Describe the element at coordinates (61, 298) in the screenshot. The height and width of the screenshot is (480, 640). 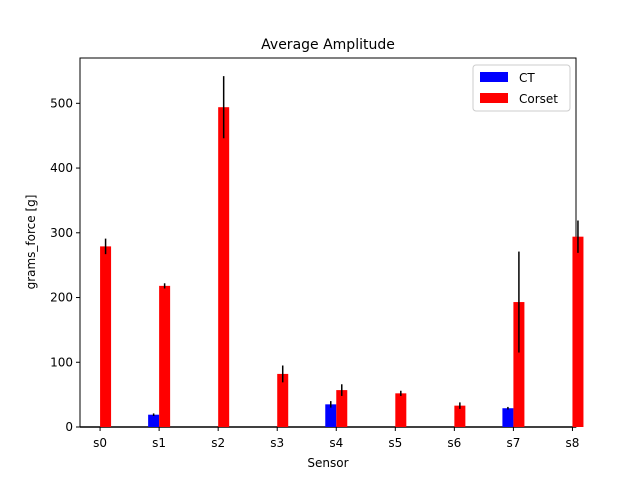
I see `y-tick-label-200: 200` at that location.